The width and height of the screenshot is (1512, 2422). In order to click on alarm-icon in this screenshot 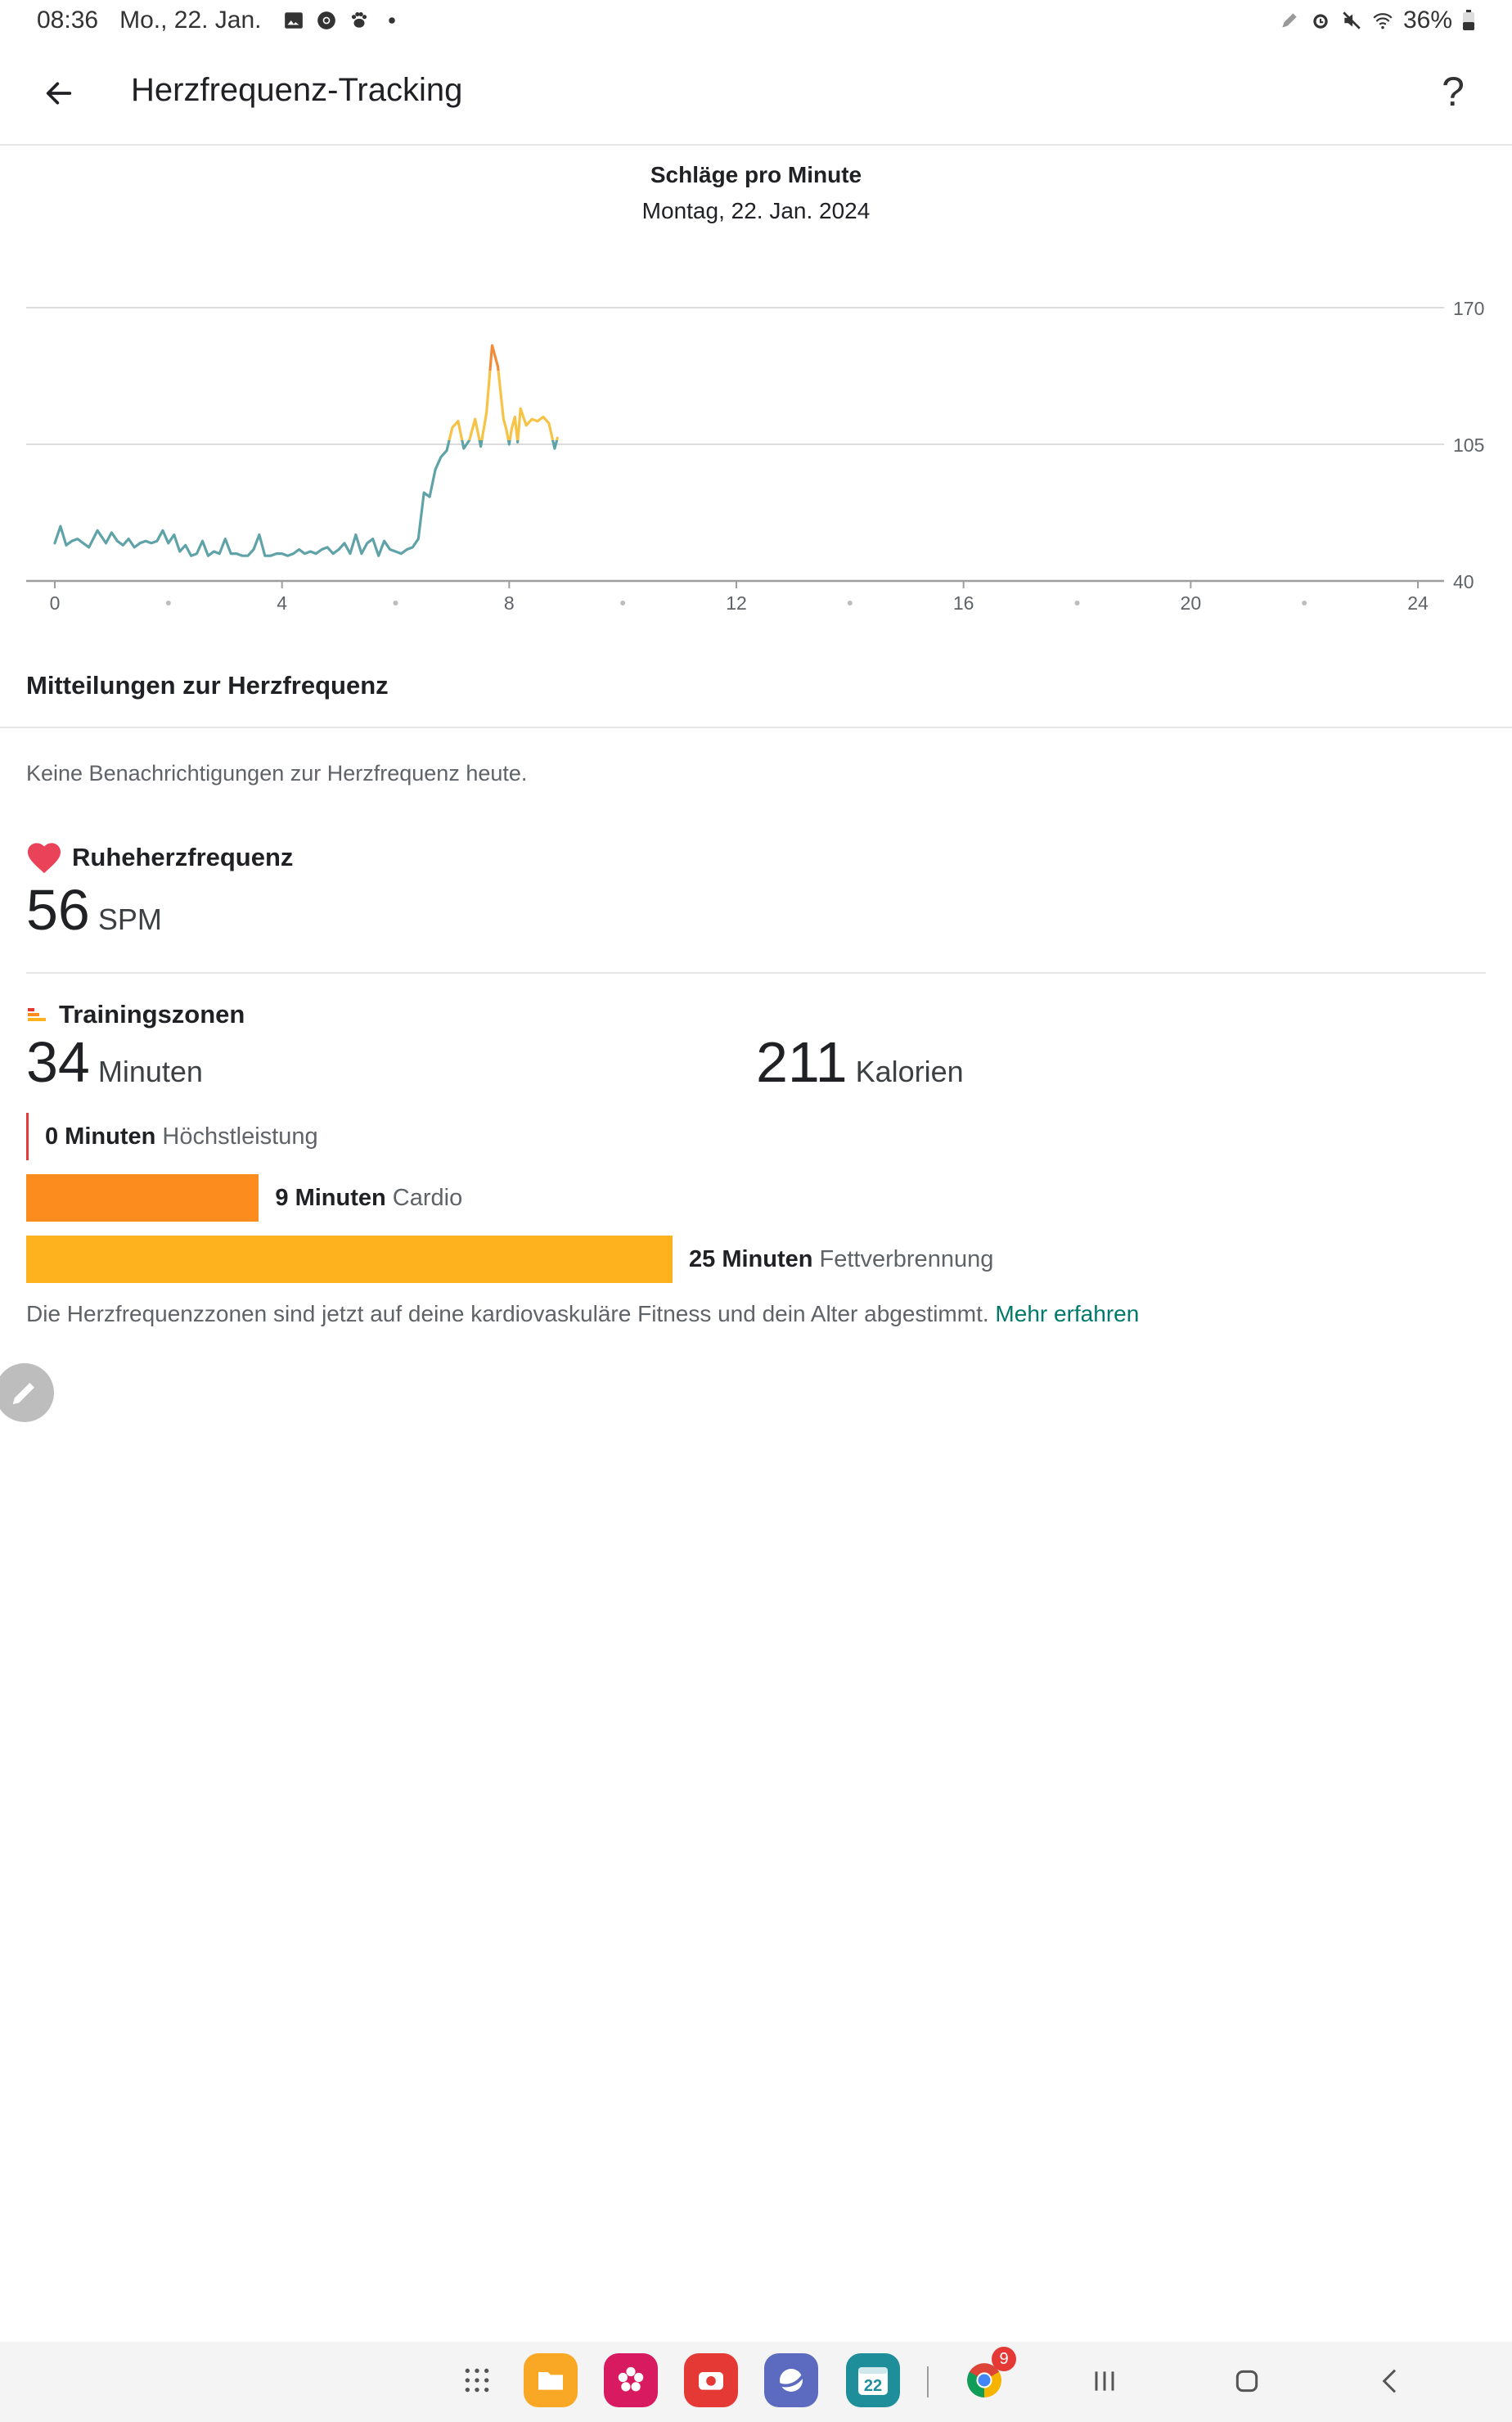, I will do `click(1321, 21)`.